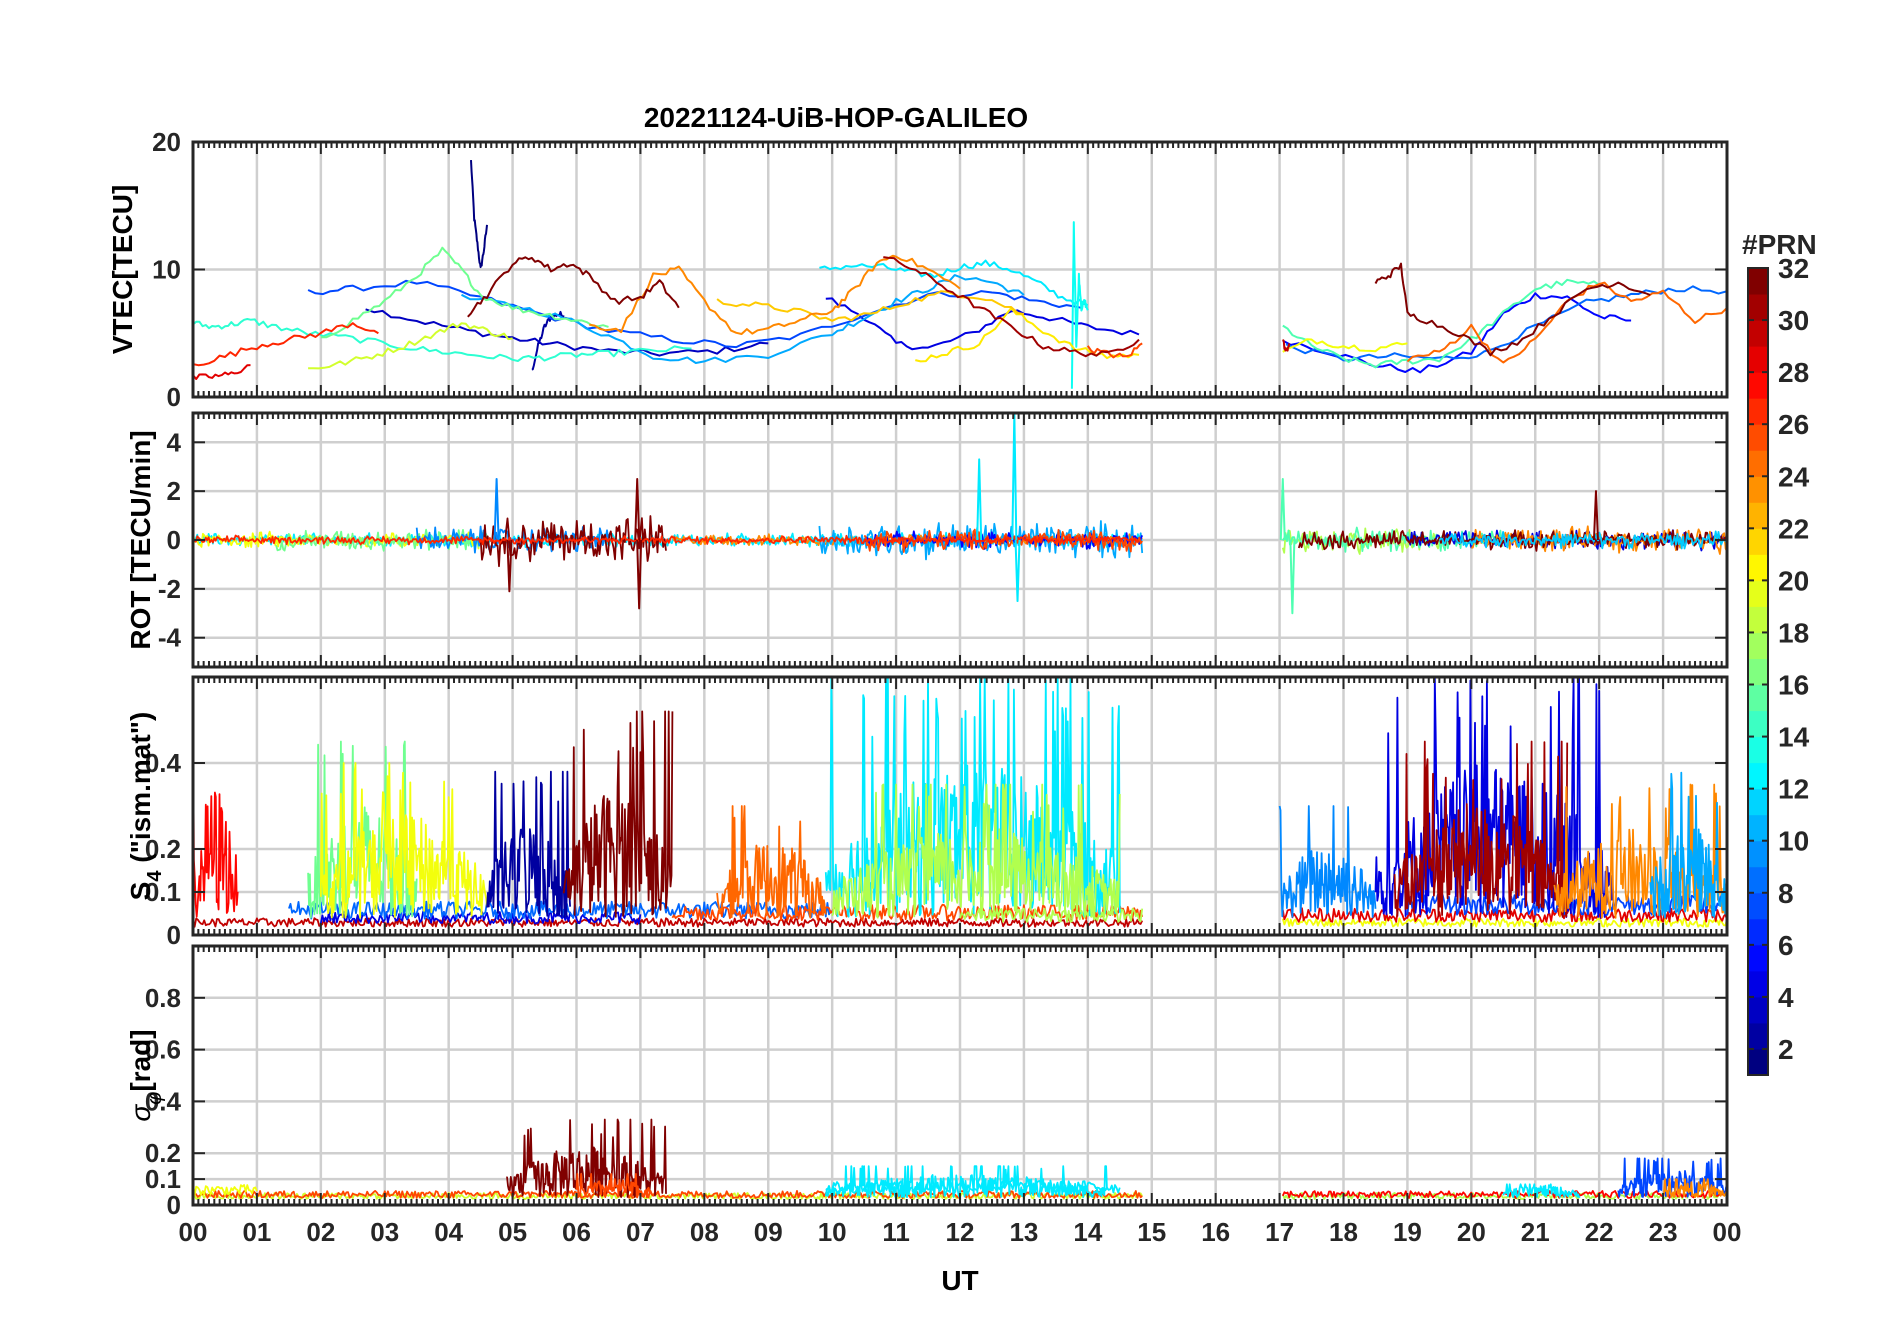 The height and width of the screenshot is (1330, 1902). Describe the element at coordinates (1786, 893) in the screenshot. I see `colorbar-tick-label: 8` at that location.